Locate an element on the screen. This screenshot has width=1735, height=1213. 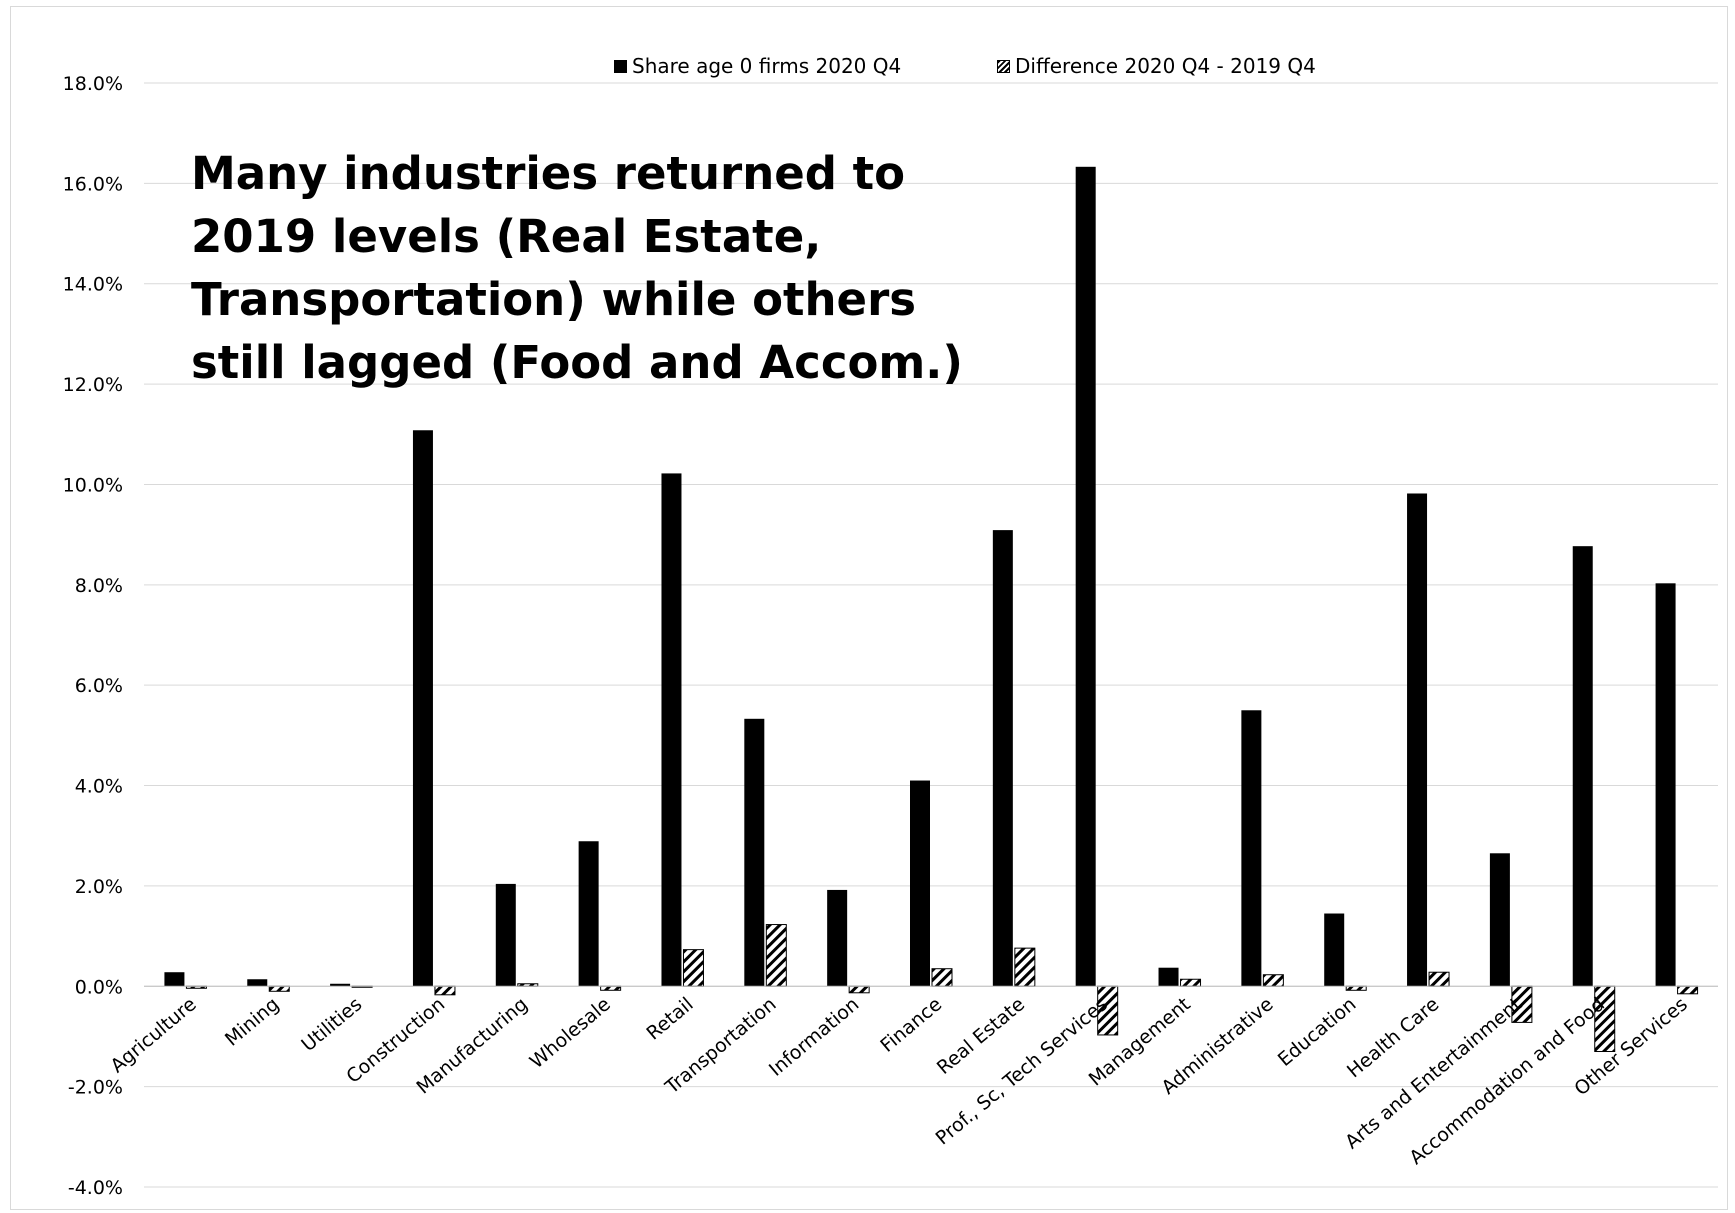
y-tick-label: 0.0% is located at coordinates (99, 987).